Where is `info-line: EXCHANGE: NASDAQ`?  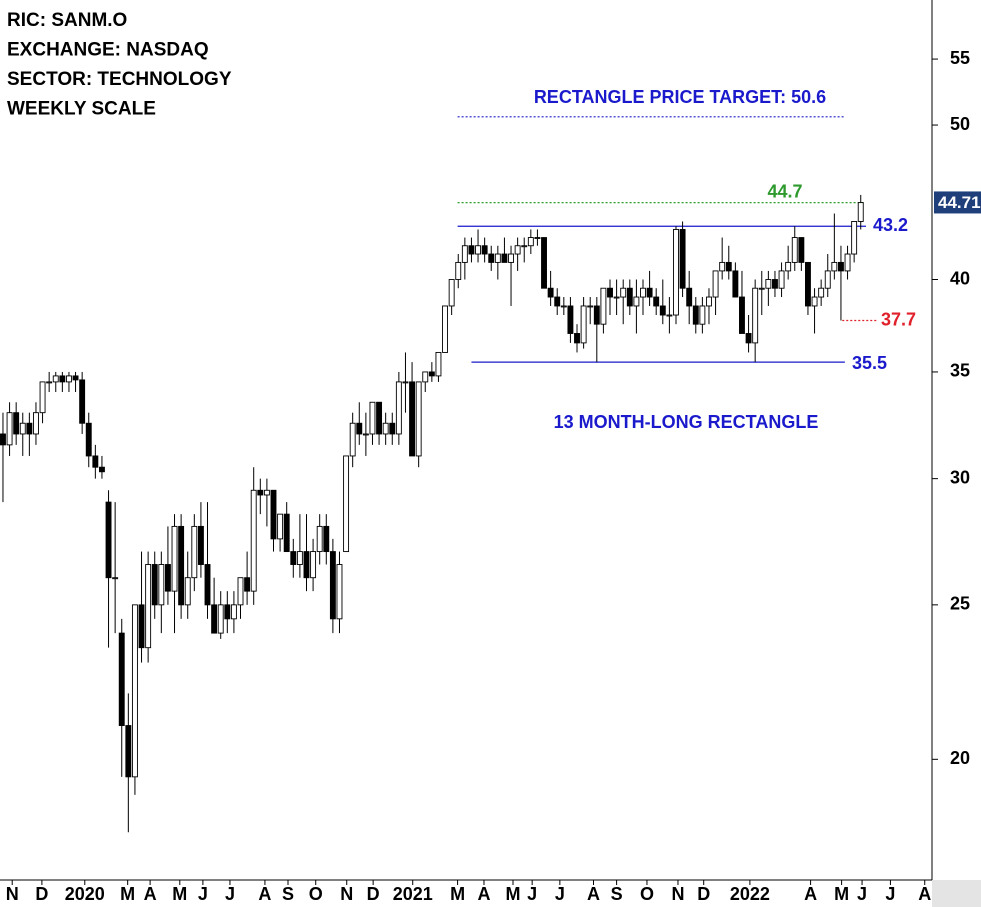
info-line: EXCHANGE: NASDAQ is located at coordinates (108, 50).